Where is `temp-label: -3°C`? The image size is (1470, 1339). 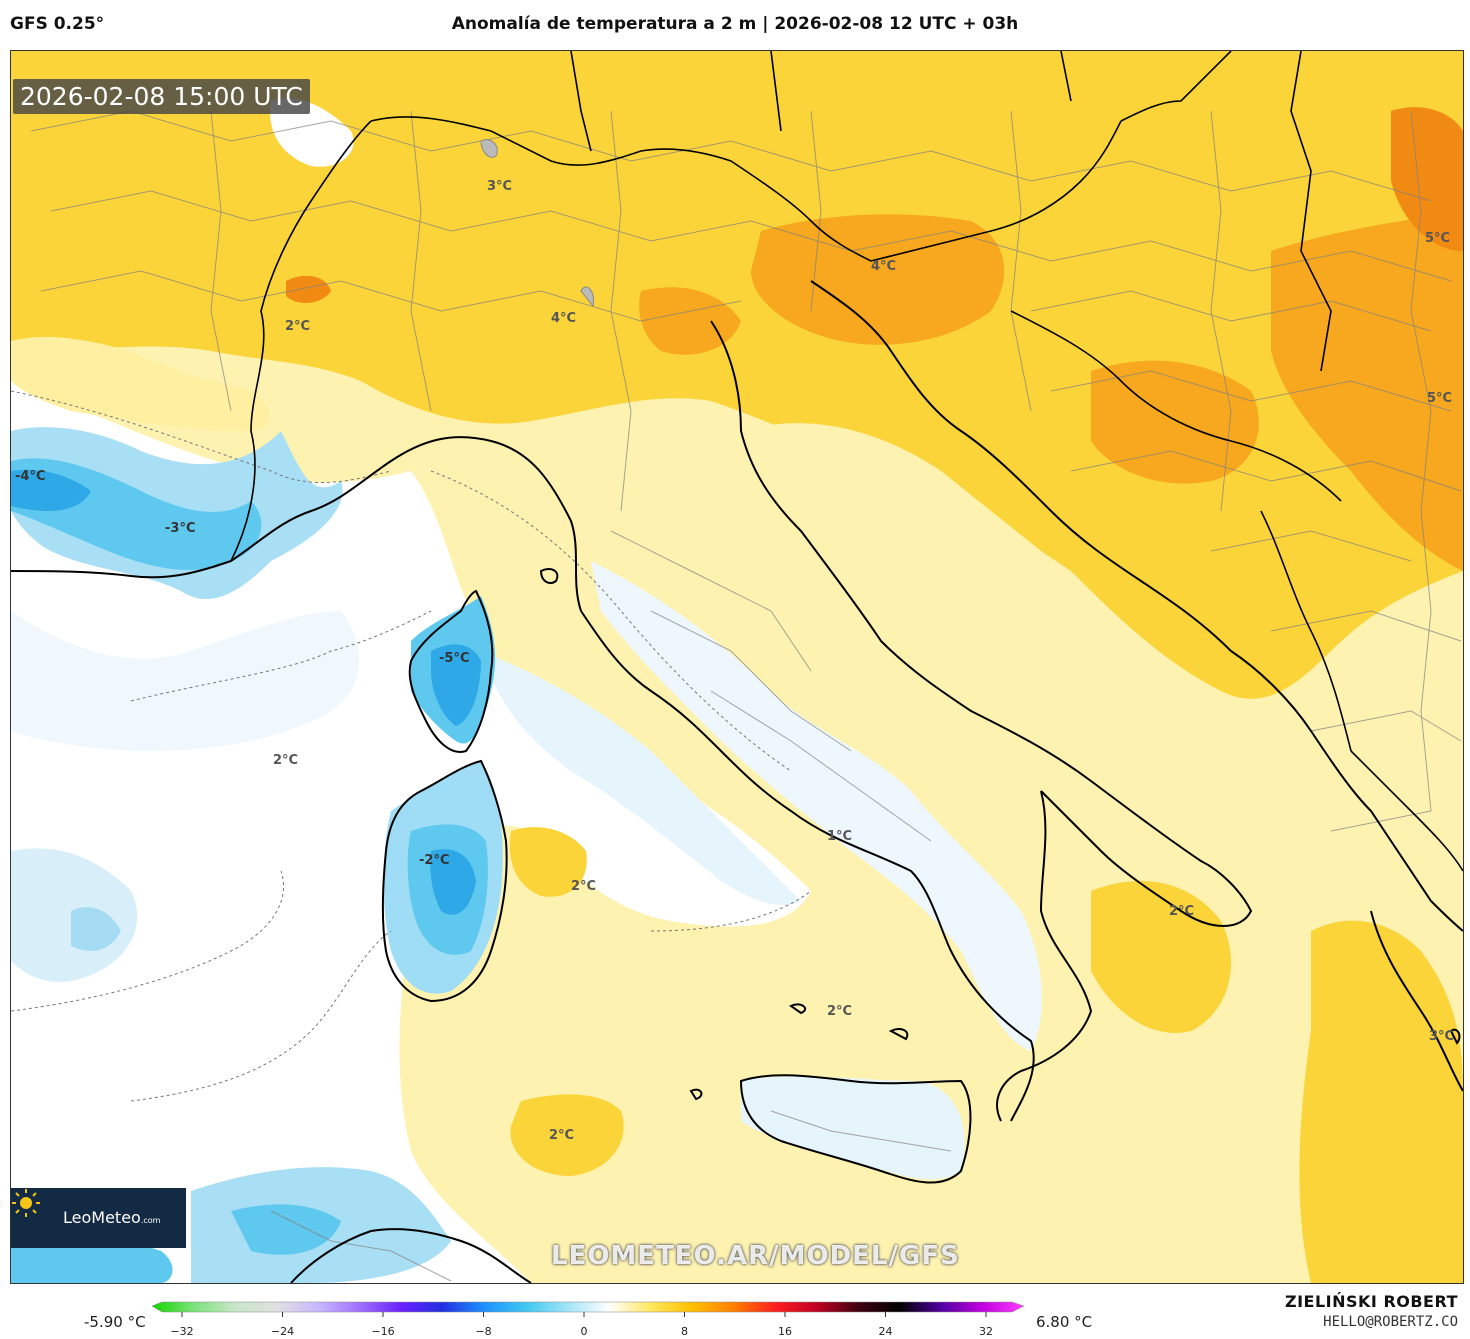
temp-label: -3°C is located at coordinates (180, 528).